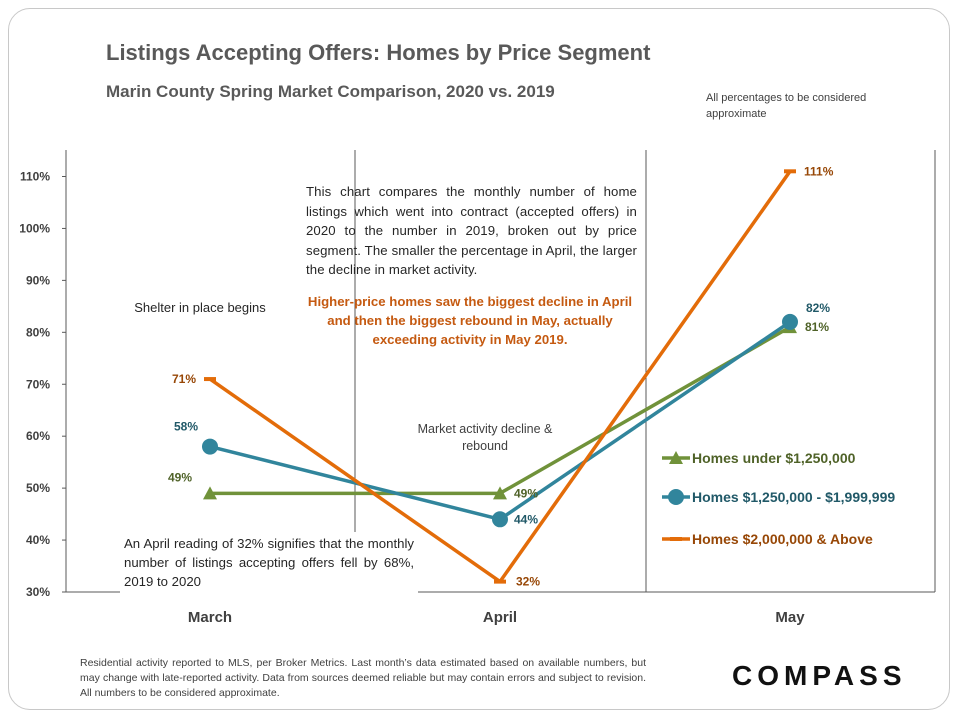 This screenshot has width=960, height=720. I want to click on y-tick-label: 110%, so click(35, 177).